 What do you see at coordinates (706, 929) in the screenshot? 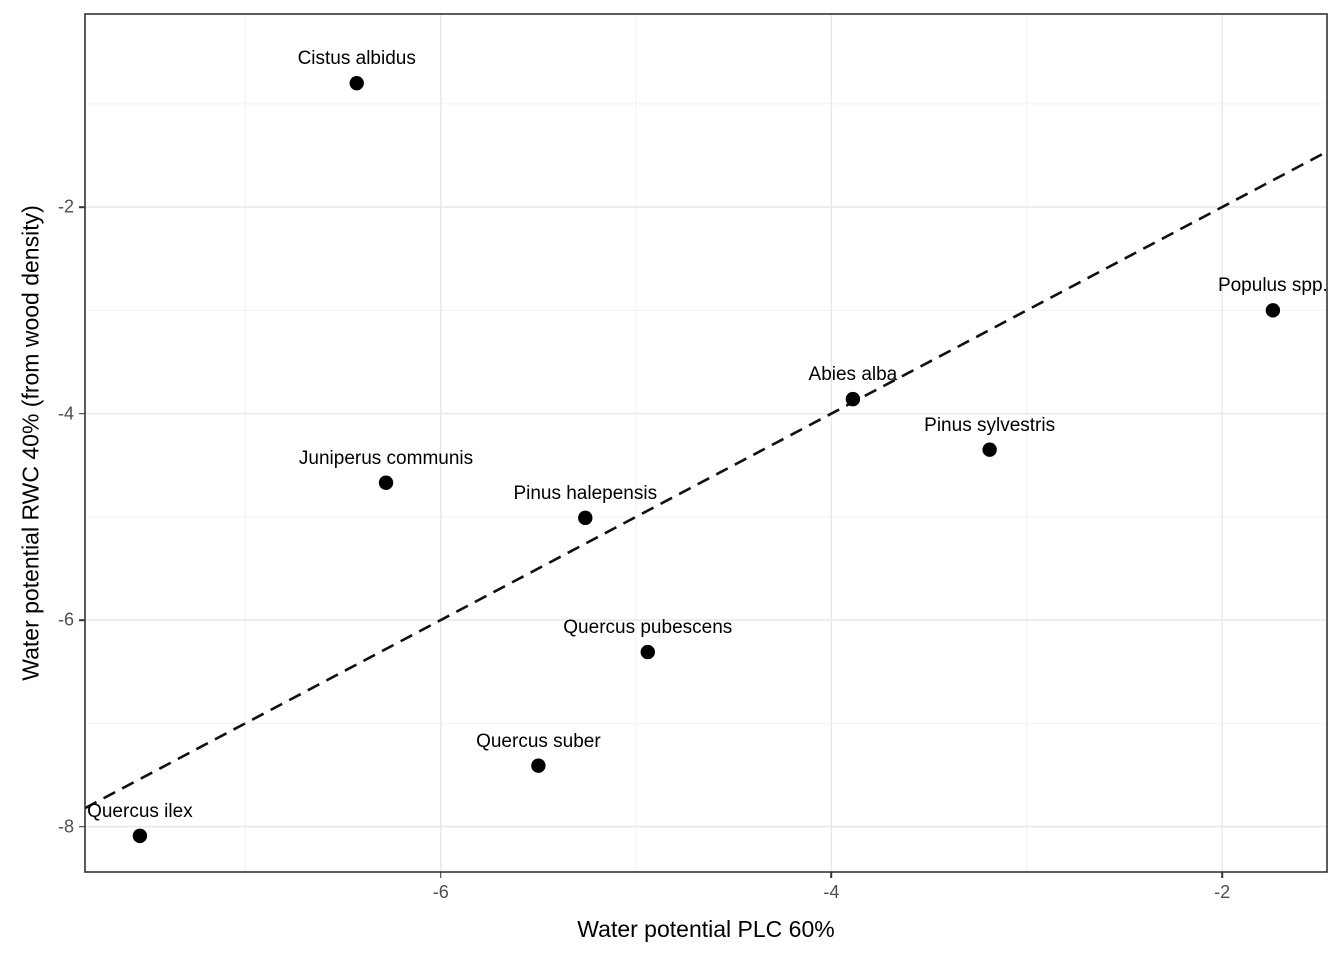
I see `x-axis-title: Water potential PLC 60%` at bounding box center [706, 929].